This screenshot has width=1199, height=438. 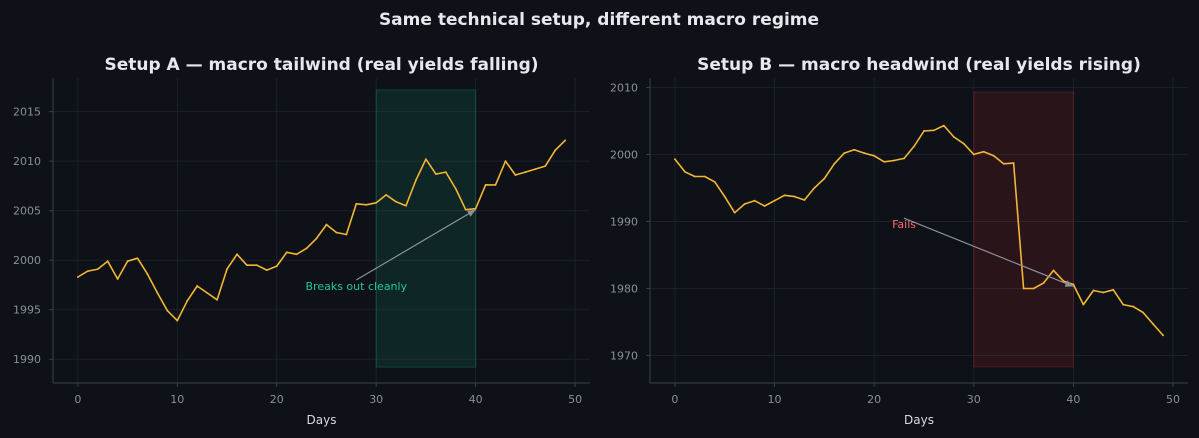 I want to click on y-tick-label: 2015, so click(x=27, y=112).